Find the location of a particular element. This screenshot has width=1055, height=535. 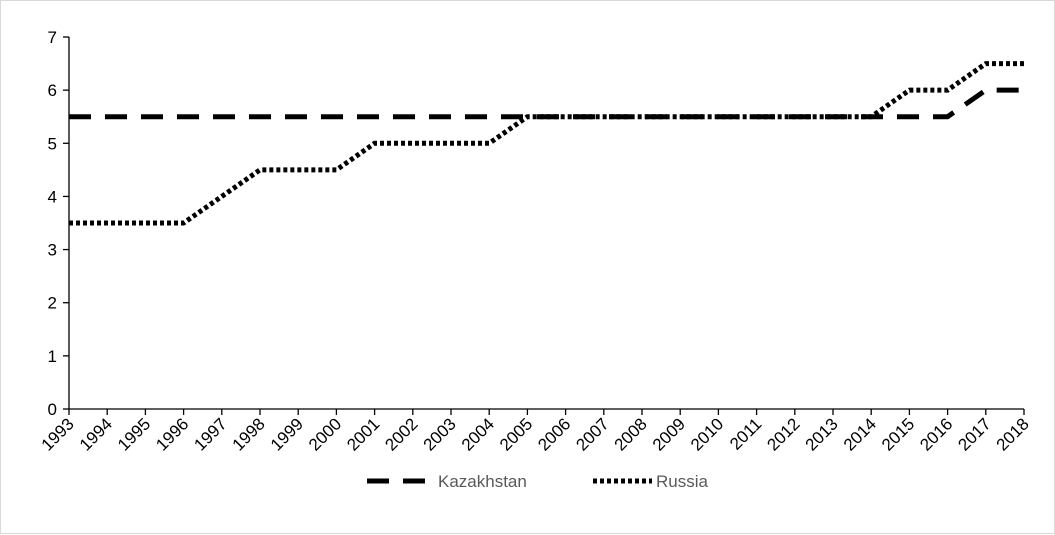

x-tick-label: 1996 is located at coordinates (172, 434).